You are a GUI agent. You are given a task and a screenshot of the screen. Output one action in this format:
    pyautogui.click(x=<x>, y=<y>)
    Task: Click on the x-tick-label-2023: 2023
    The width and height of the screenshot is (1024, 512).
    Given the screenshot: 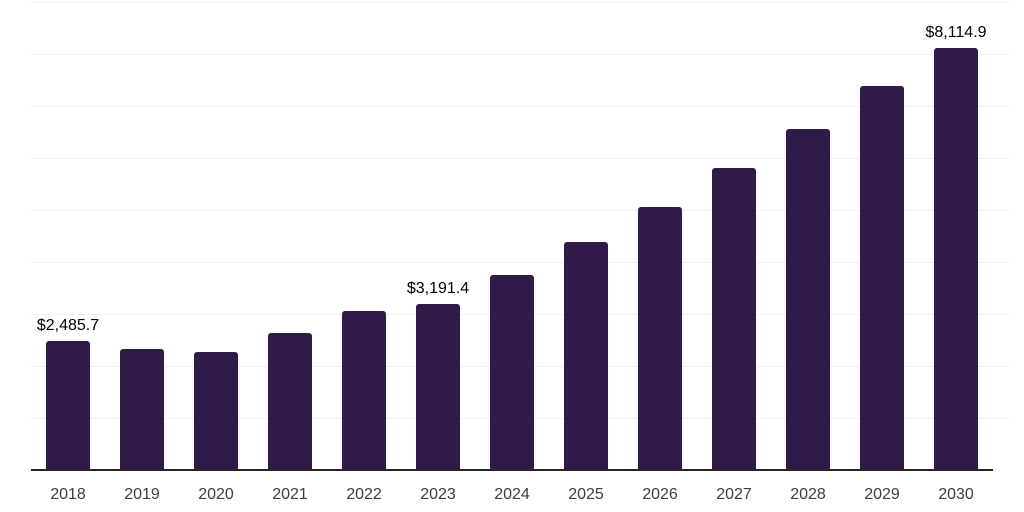 What is the action you would take?
    pyautogui.click(x=438, y=494)
    